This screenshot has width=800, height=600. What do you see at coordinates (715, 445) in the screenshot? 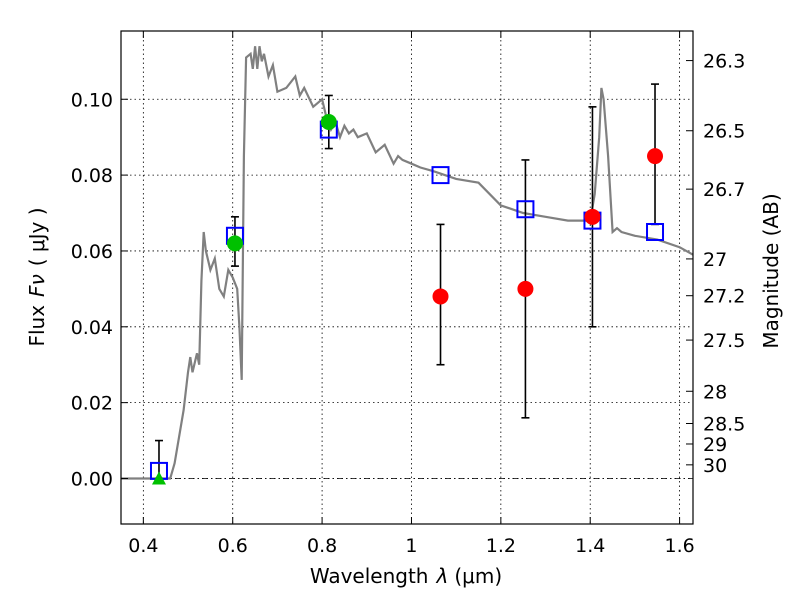
I see `magnitude-tick-label: 29` at bounding box center [715, 445].